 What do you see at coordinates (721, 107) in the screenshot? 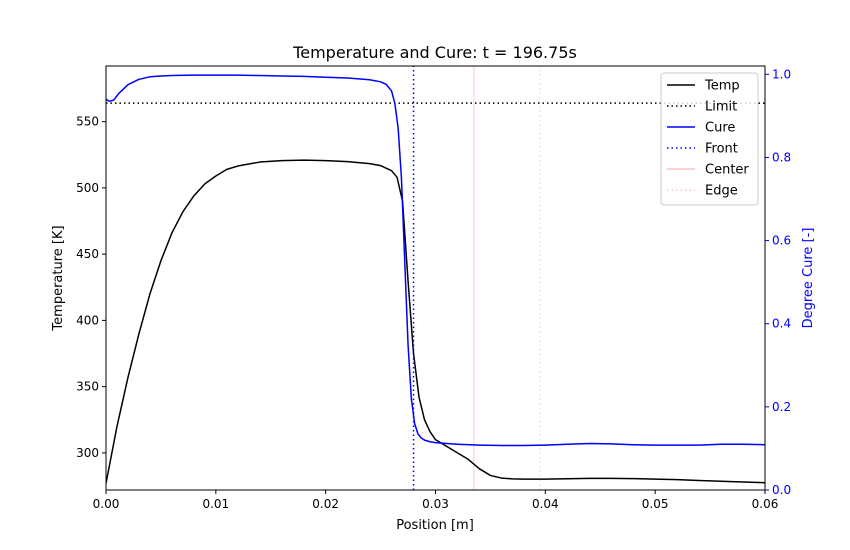
I see `legend-label-limit: Limit` at bounding box center [721, 107].